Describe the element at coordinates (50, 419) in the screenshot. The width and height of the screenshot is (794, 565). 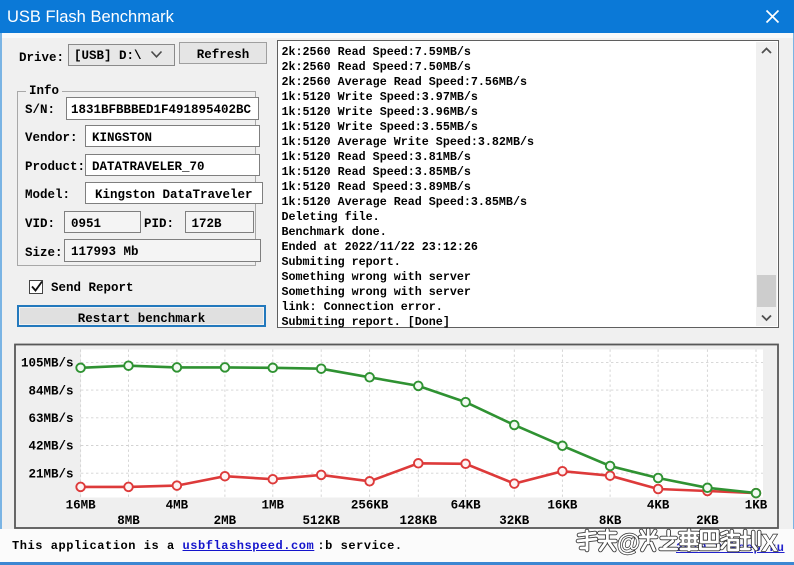
I see `svg-text: 63MB/s` at that location.